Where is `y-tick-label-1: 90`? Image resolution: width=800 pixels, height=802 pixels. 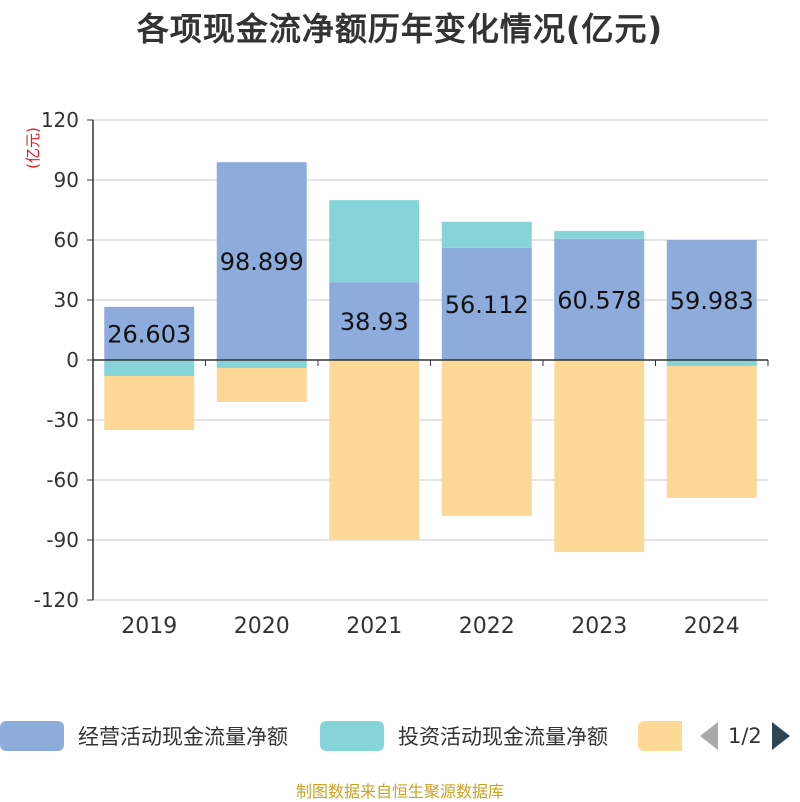 y-tick-label-1: 90 is located at coordinates (66, 180).